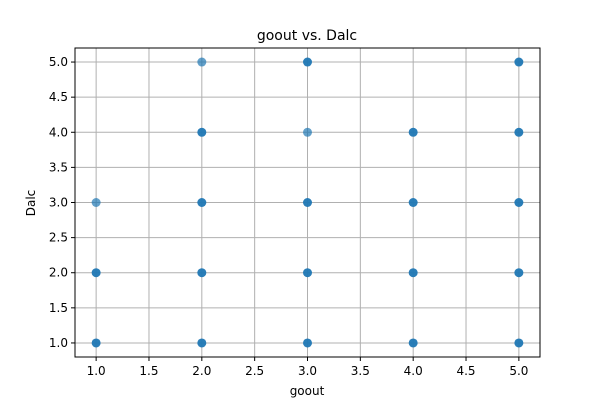 Image resolution: width=600 pixels, height=400 pixels. What do you see at coordinates (58, 97) in the screenshot?
I see `y-tick-label: 4.5` at bounding box center [58, 97].